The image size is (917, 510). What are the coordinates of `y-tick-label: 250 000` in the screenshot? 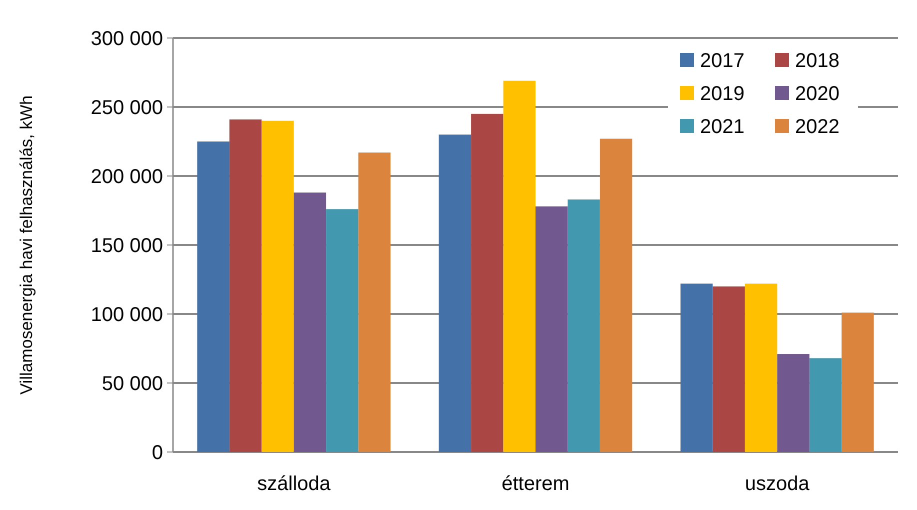 It's located at (126, 108).